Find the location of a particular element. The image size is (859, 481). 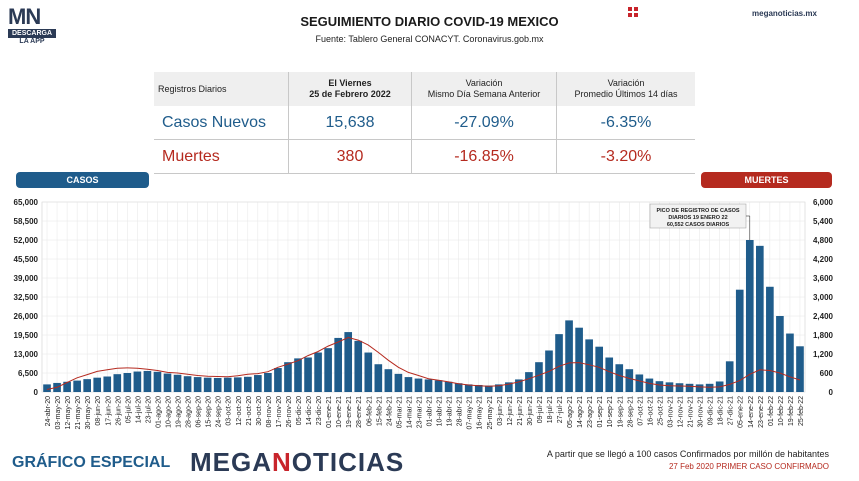

footer-brand-logo: MEGANOTICIAS is located at coordinates (297, 462).